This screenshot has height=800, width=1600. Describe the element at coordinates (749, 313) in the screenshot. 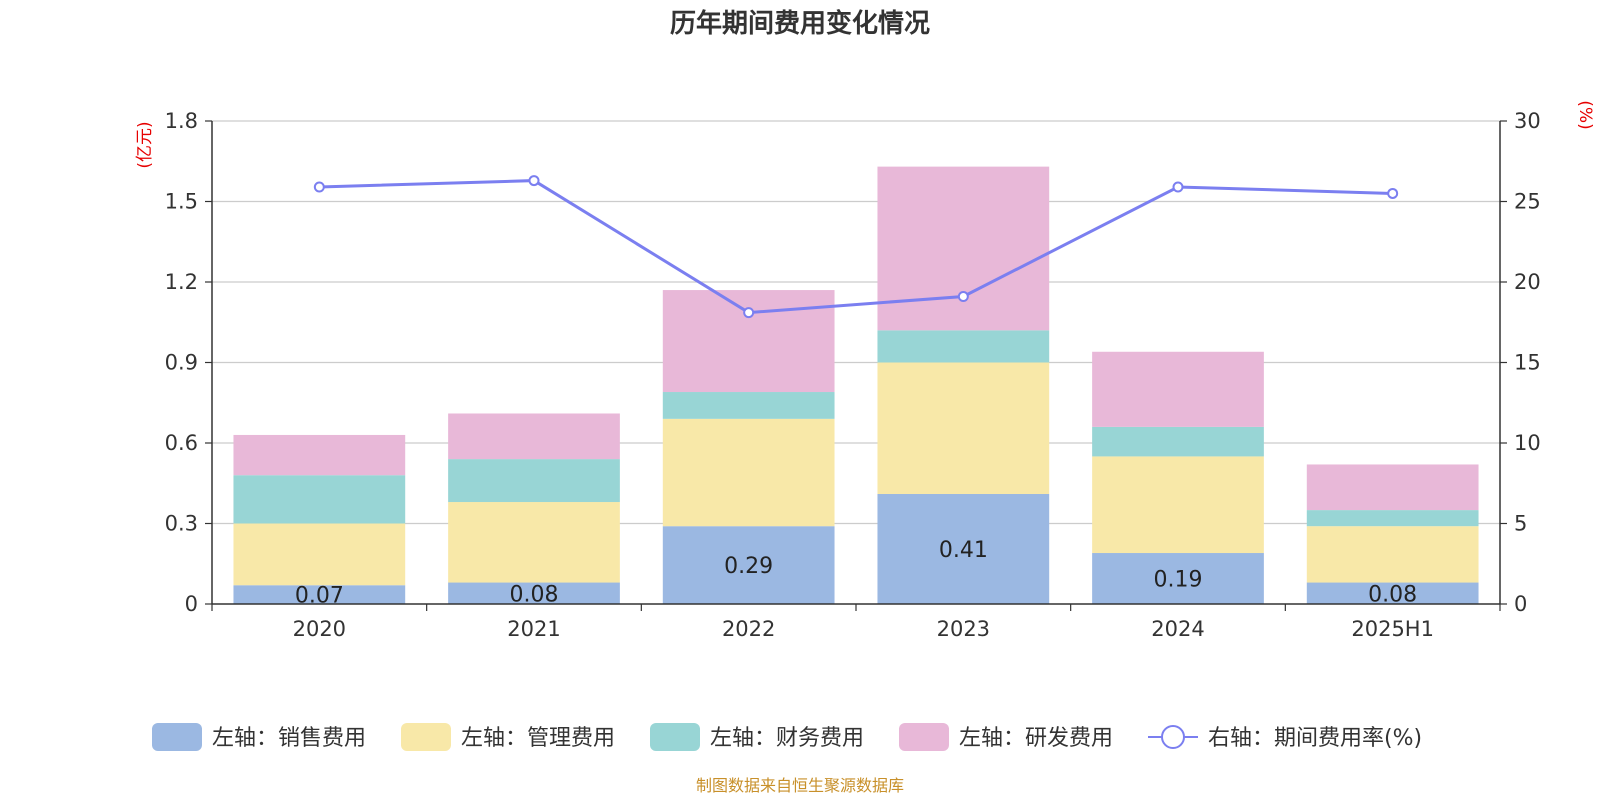

I see `rate-point-2022` at that location.